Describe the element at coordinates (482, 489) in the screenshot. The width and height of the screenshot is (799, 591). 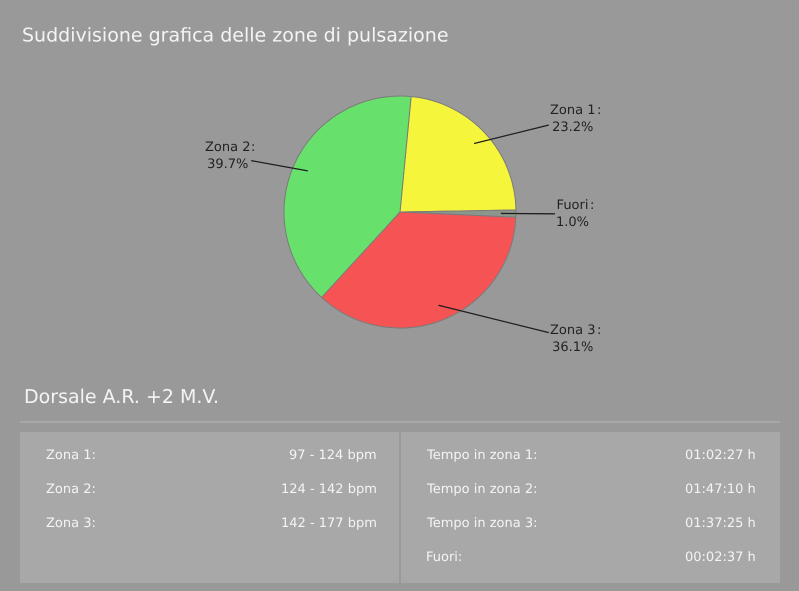
I see `text: Tempo in zona 2:` at that location.